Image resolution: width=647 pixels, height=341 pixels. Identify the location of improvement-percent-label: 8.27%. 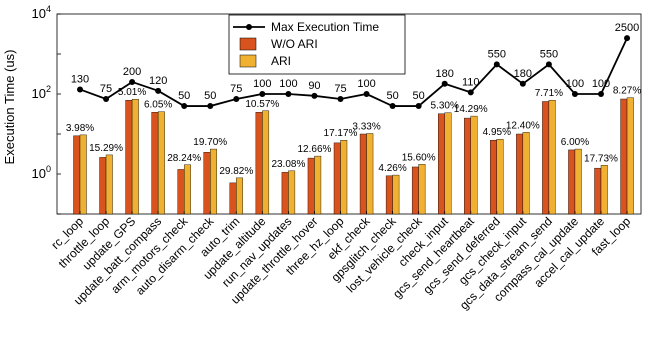
(627, 91).